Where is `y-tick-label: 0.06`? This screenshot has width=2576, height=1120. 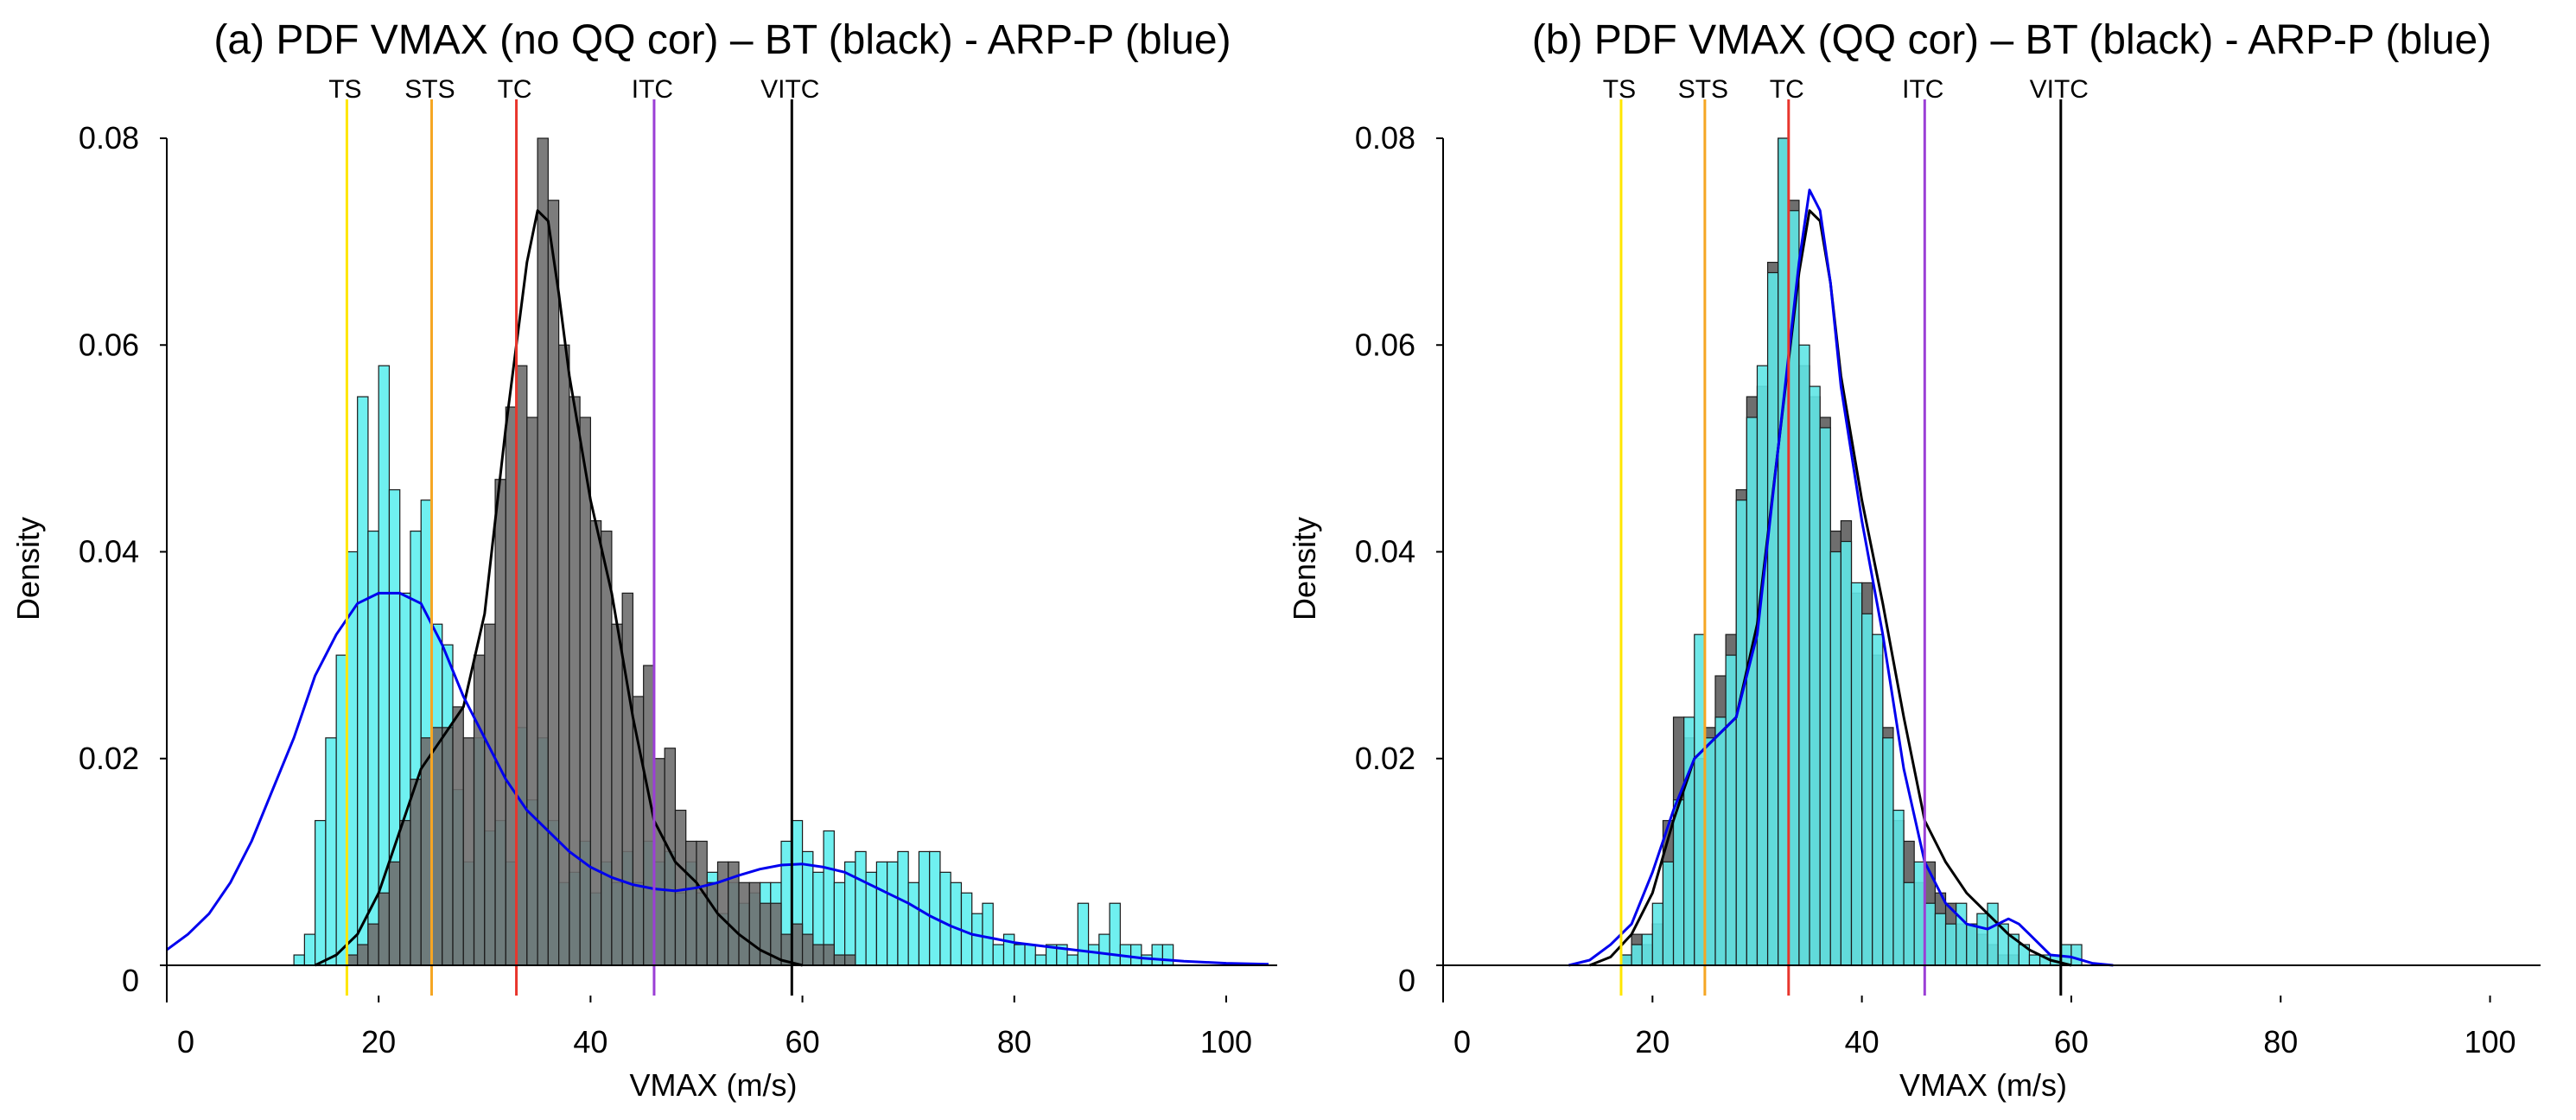
y-tick-label: 0.06 is located at coordinates (109, 344).